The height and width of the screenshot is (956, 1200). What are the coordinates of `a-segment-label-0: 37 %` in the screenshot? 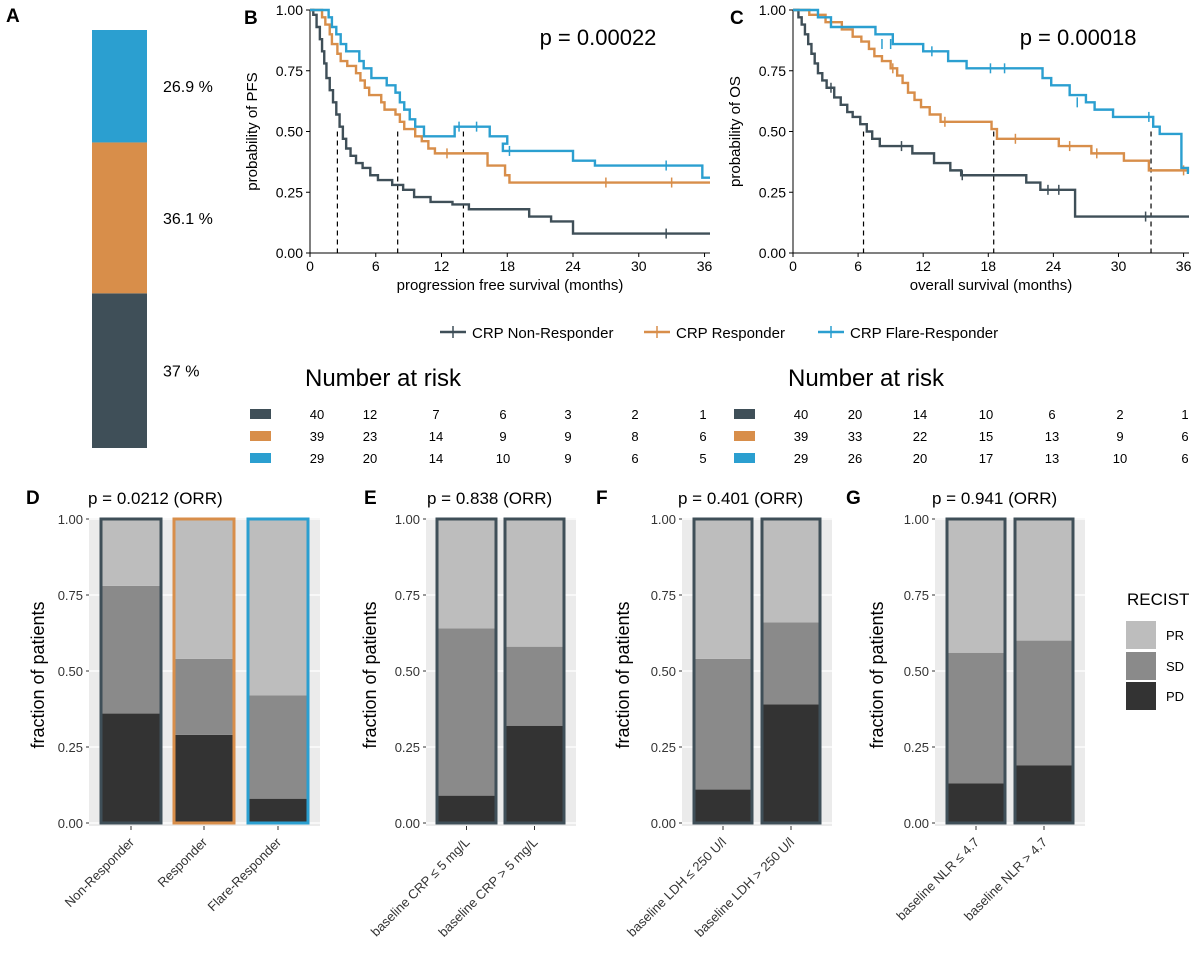 It's located at (181, 372).